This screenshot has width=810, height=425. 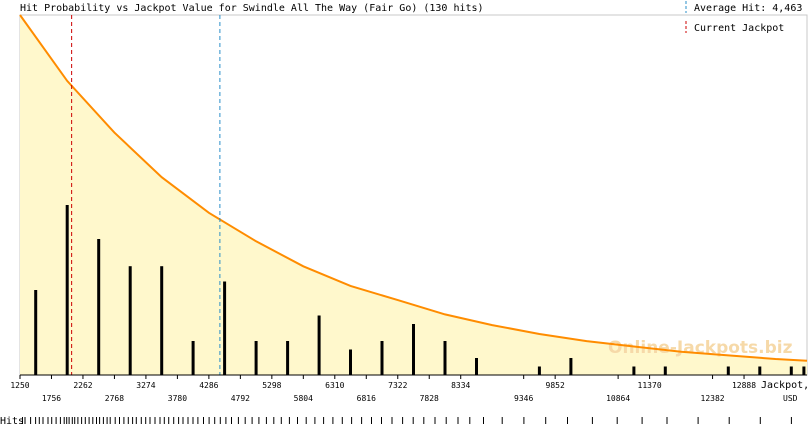 I want to click on x-tick-label-11: 6816, so click(x=366, y=398).